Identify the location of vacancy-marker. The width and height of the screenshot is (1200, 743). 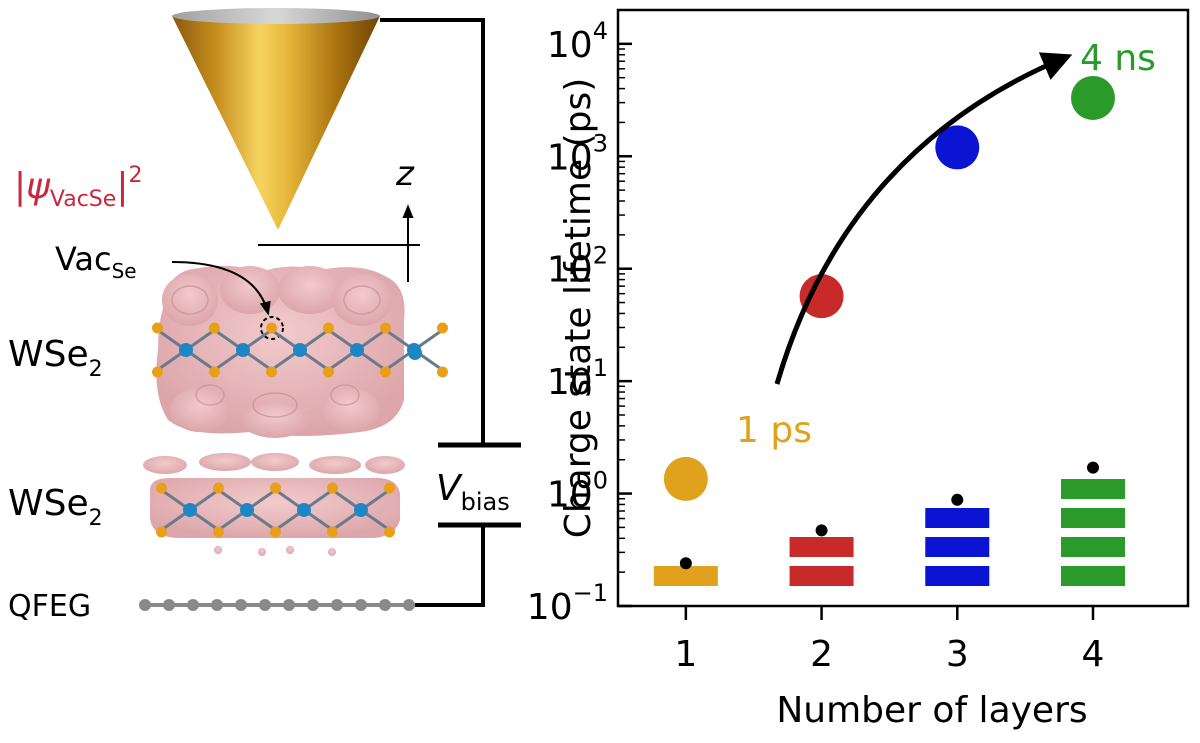
(272, 328).